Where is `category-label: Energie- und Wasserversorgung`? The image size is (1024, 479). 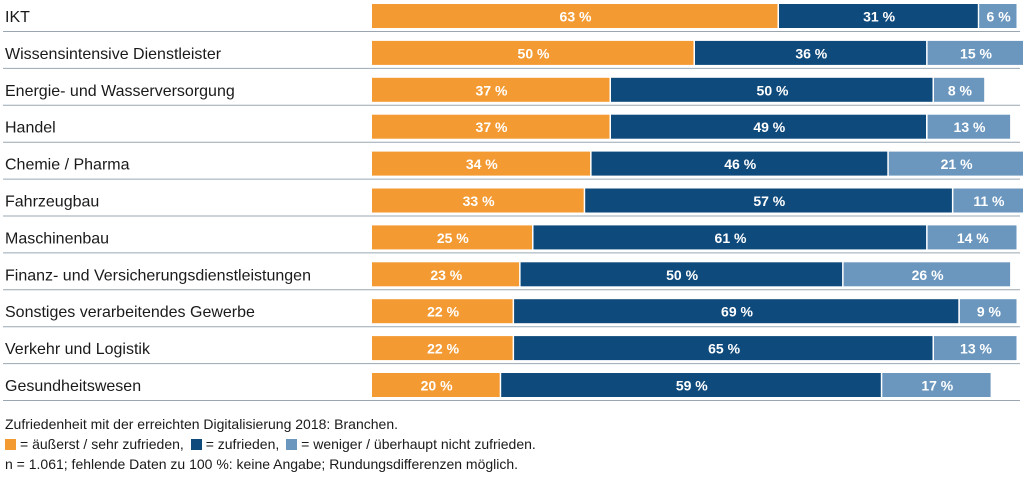
category-label: Energie- und Wasserversorgung is located at coordinates (120, 91).